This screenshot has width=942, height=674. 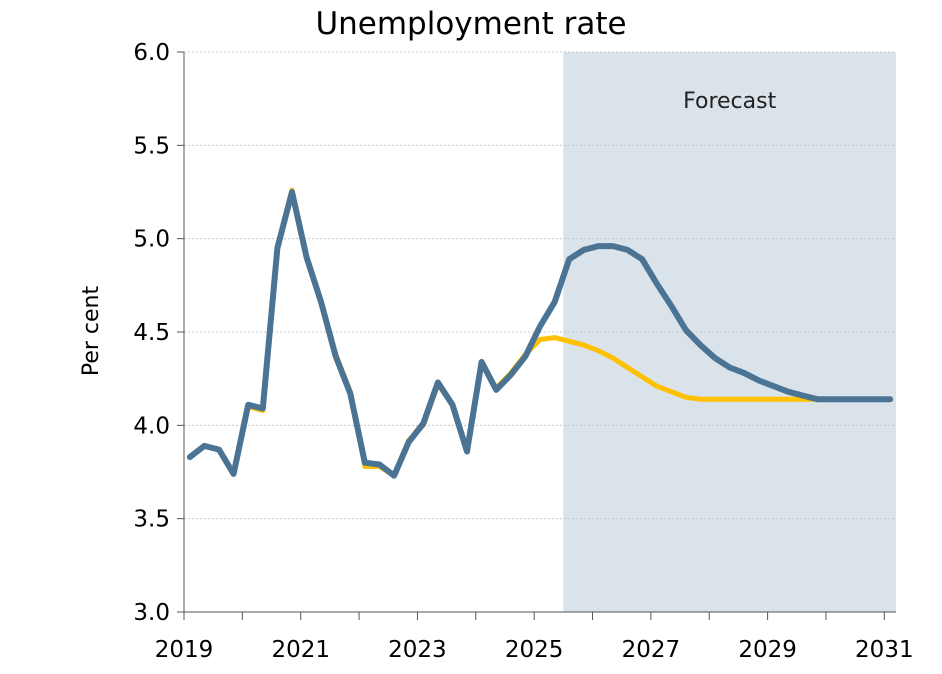 What do you see at coordinates (184, 650) in the screenshot?
I see `x-tick-label: 2019` at bounding box center [184, 650].